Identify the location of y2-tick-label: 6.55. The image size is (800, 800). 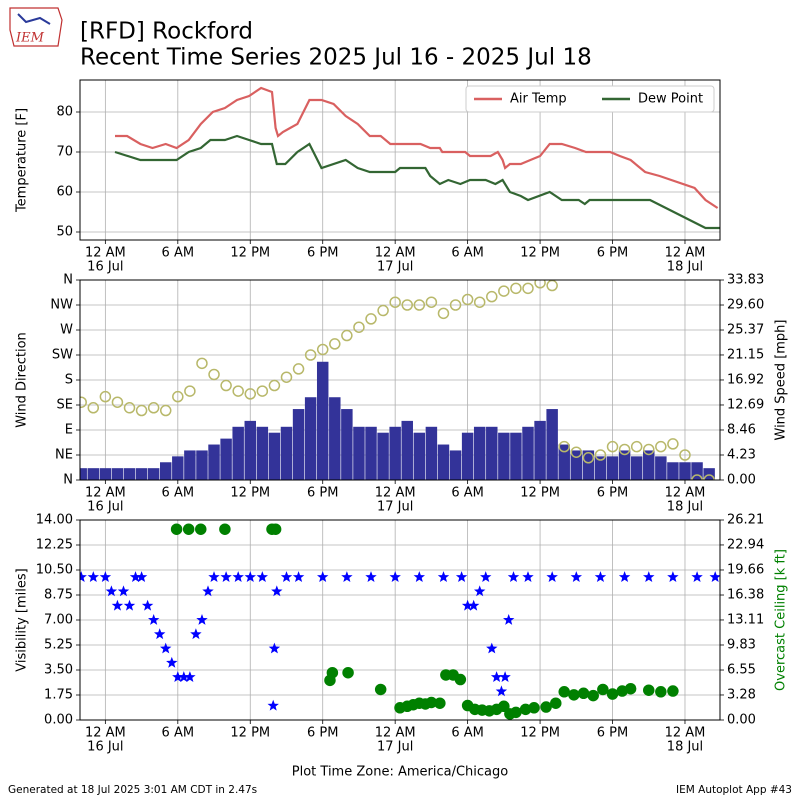
(741, 670).